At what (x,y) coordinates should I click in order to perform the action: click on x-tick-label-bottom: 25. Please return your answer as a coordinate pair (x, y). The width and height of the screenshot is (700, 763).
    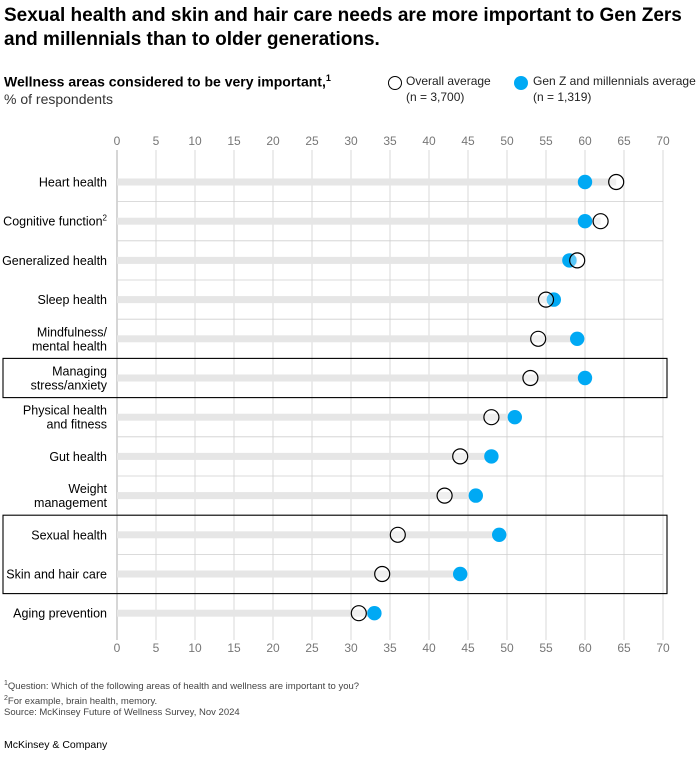
    Looking at the image, I should click on (312, 648).